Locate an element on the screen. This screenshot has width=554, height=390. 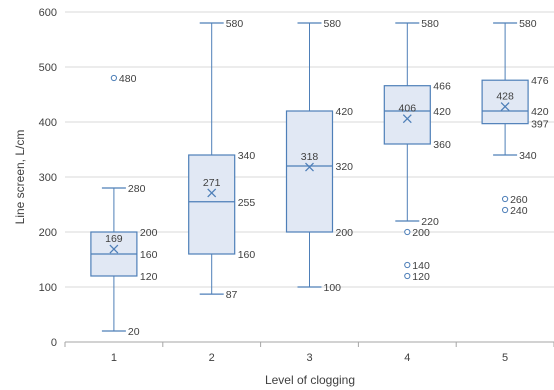
x-axis: 1 2 3 4 5 is located at coordinates (309, 352).